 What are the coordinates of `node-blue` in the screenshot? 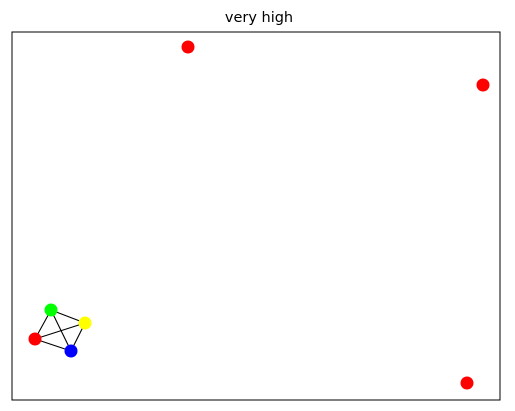 It's located at (71, 351).